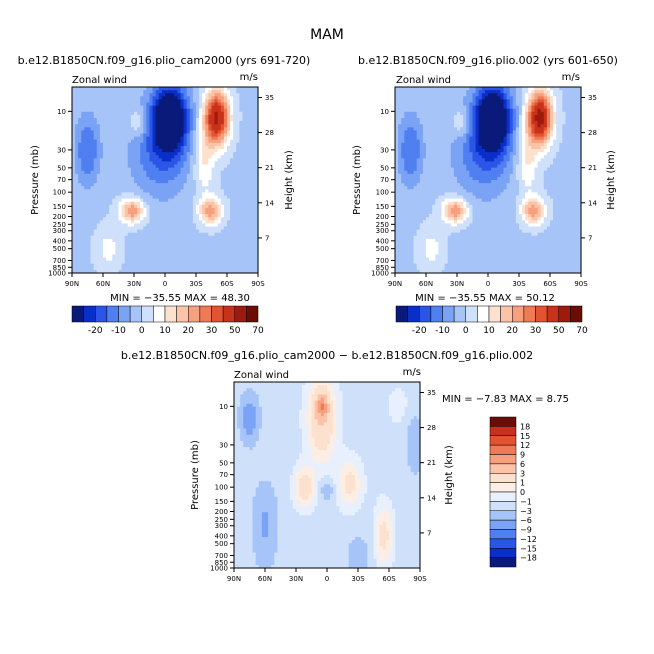 The height and width of the screenshot is (654, 654). Describe the element at coordinates (118, 331) in the screenshot. I see `colorbar-label: -10` at that location.